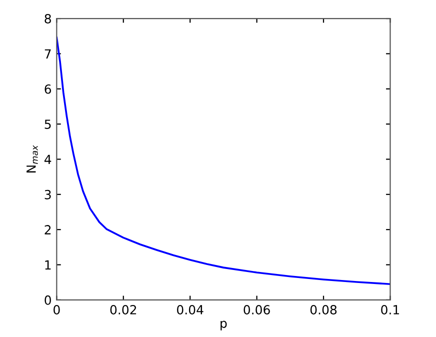  Describe the element at coordinates (47, 124) in the screenshot. I see `y-tick-label: 5` at that location.